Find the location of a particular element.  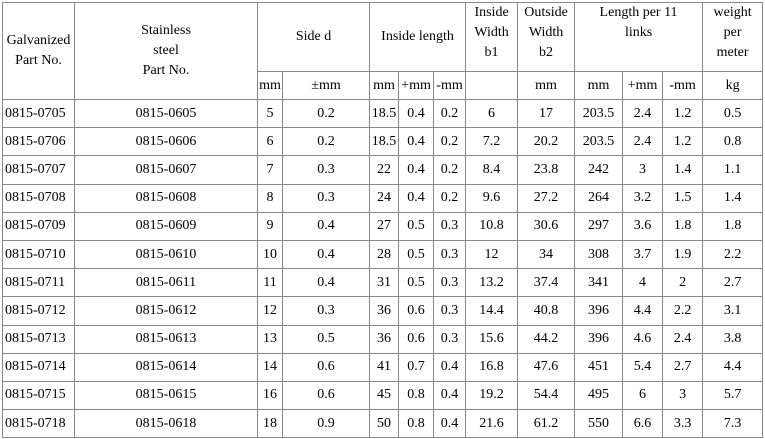

table-cell: 41 is located at coordinates (384, 367).